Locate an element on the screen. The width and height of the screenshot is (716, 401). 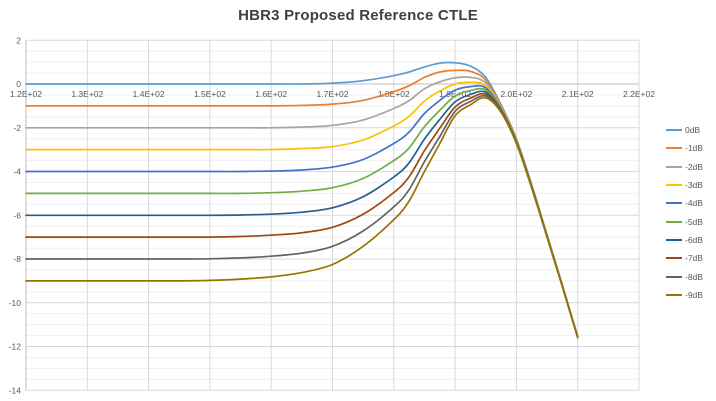
legend-item--8dB: -8dB is located at coordinates (691, 276).